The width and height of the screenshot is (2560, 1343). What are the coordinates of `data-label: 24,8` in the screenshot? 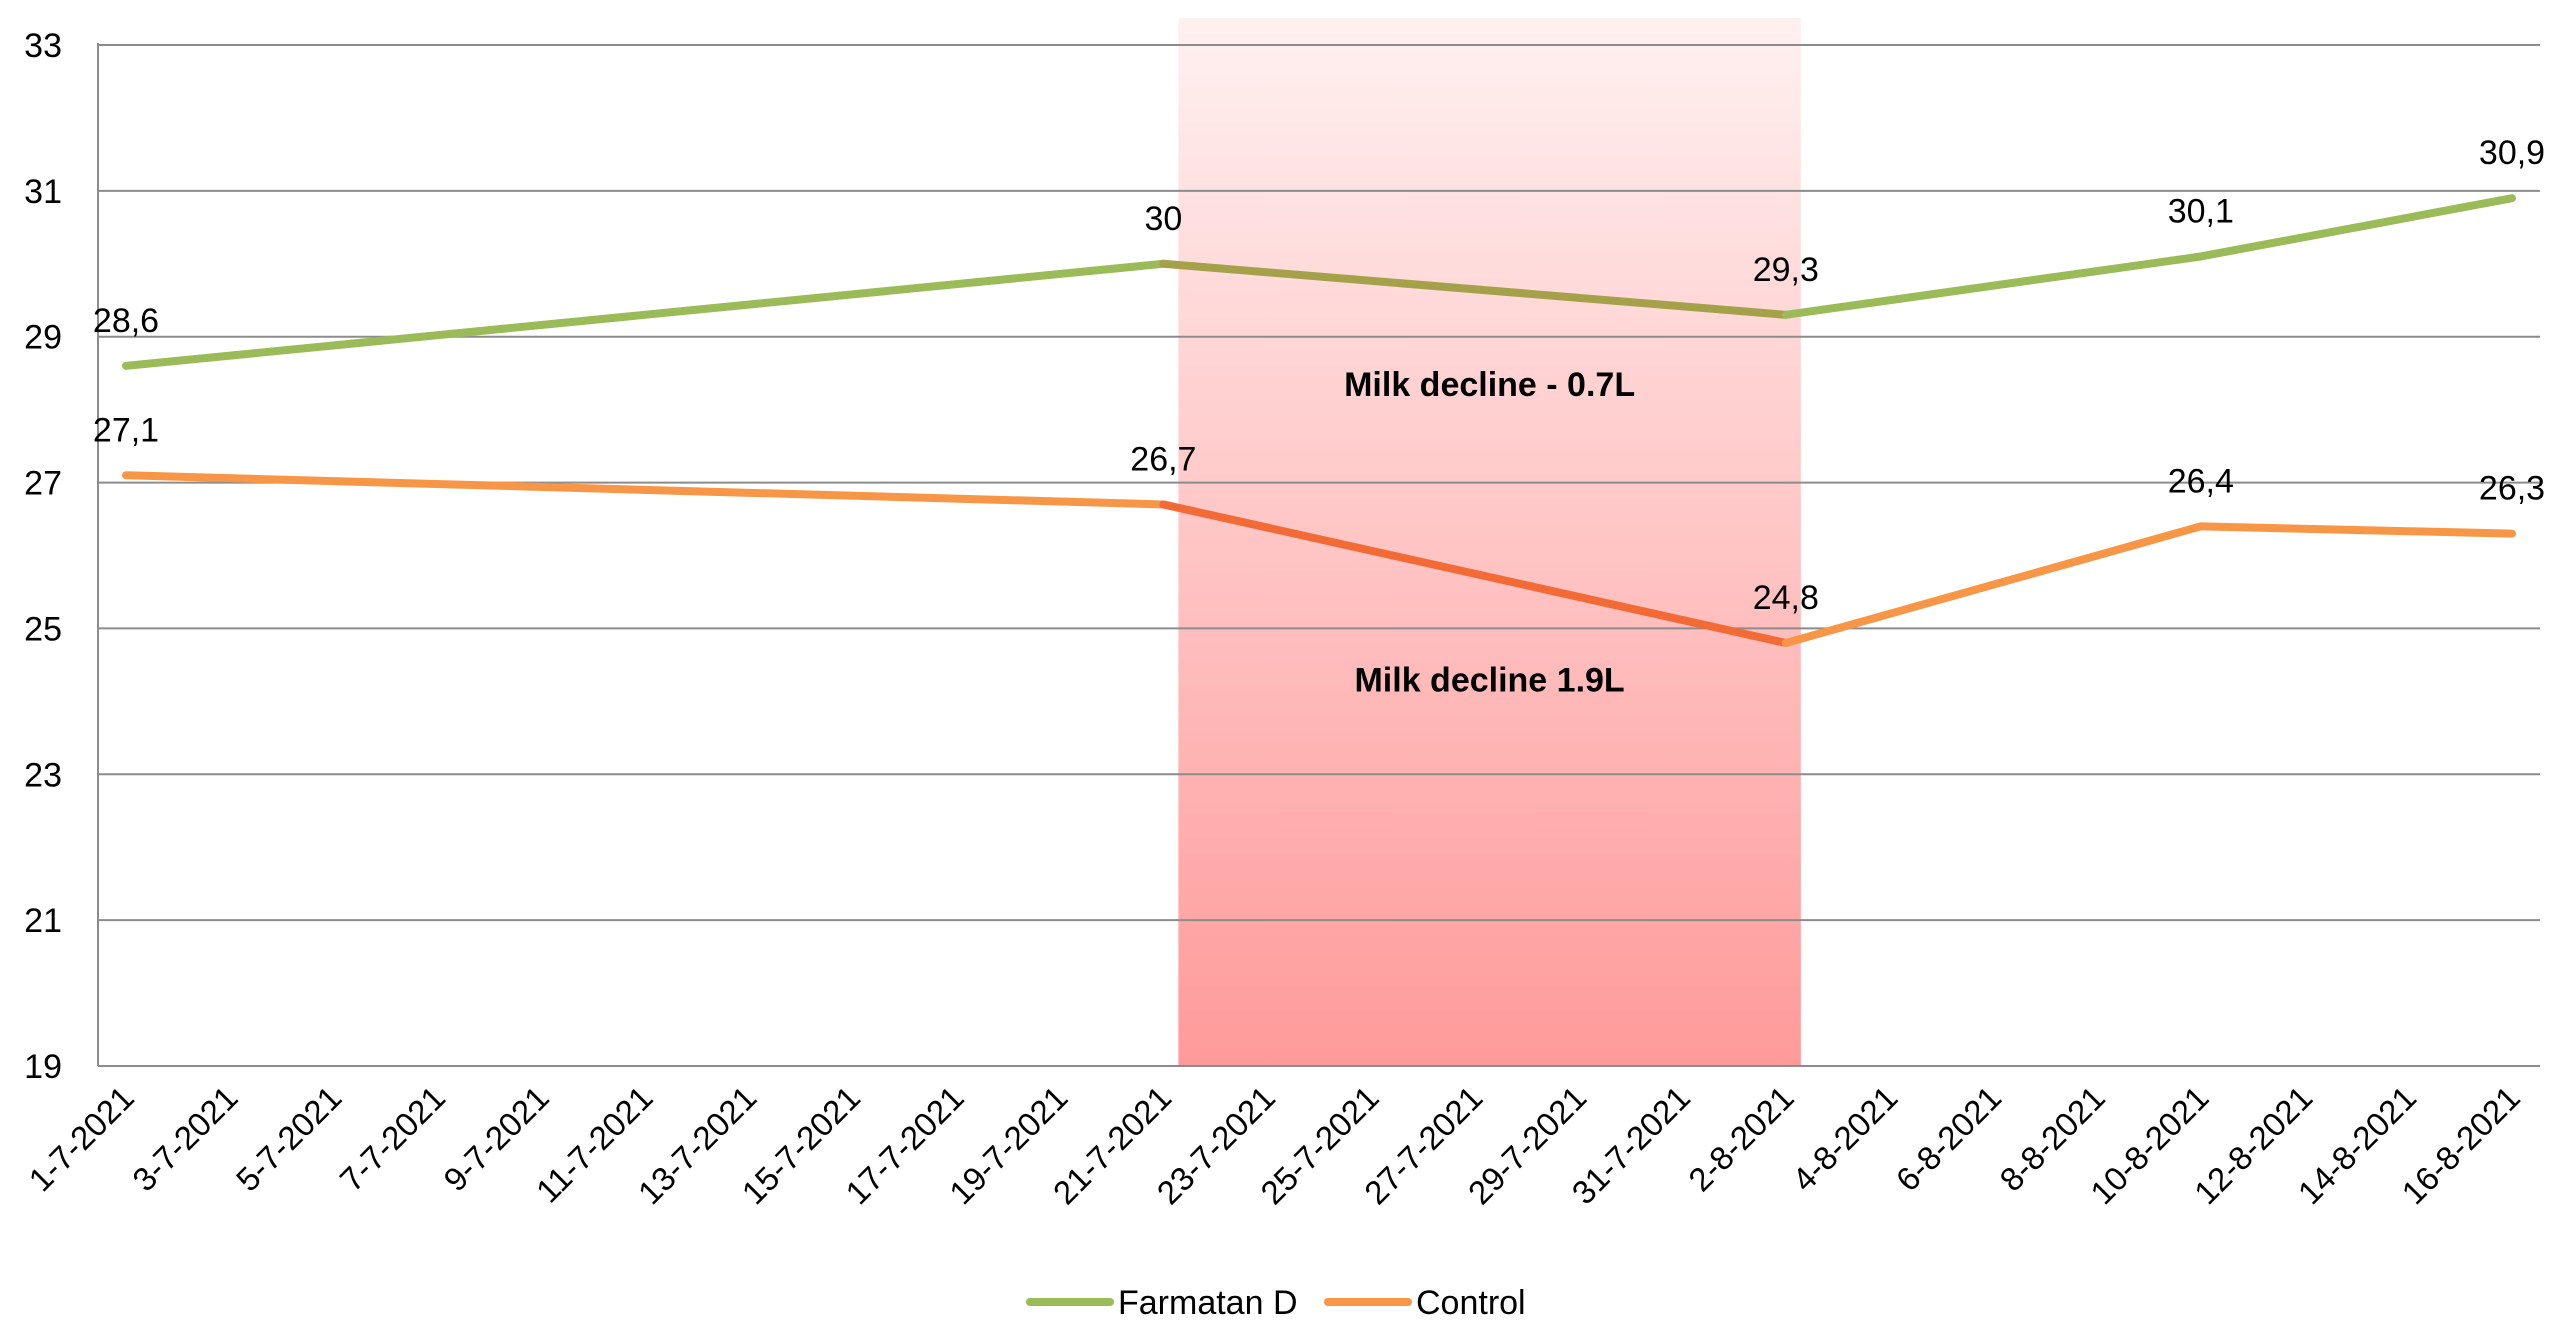 It's located at (1786, 598).